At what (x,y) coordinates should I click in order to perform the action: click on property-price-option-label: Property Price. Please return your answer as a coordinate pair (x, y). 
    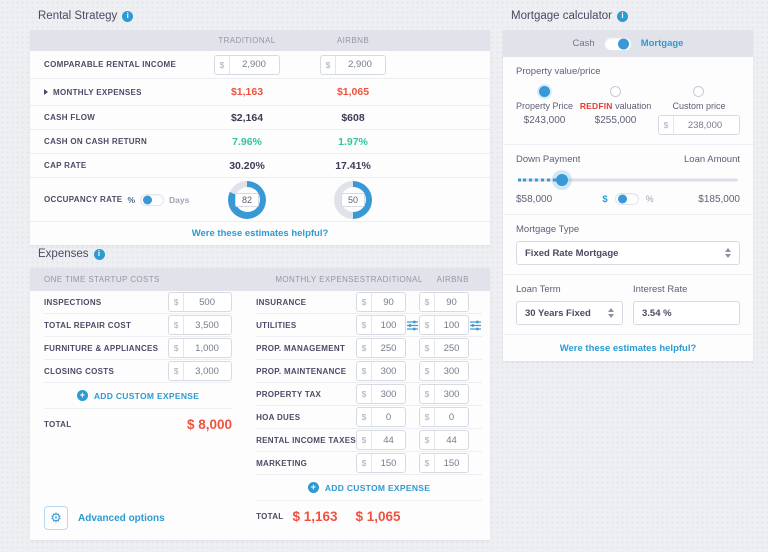
    Looking at the image, I should click on (545, 106).